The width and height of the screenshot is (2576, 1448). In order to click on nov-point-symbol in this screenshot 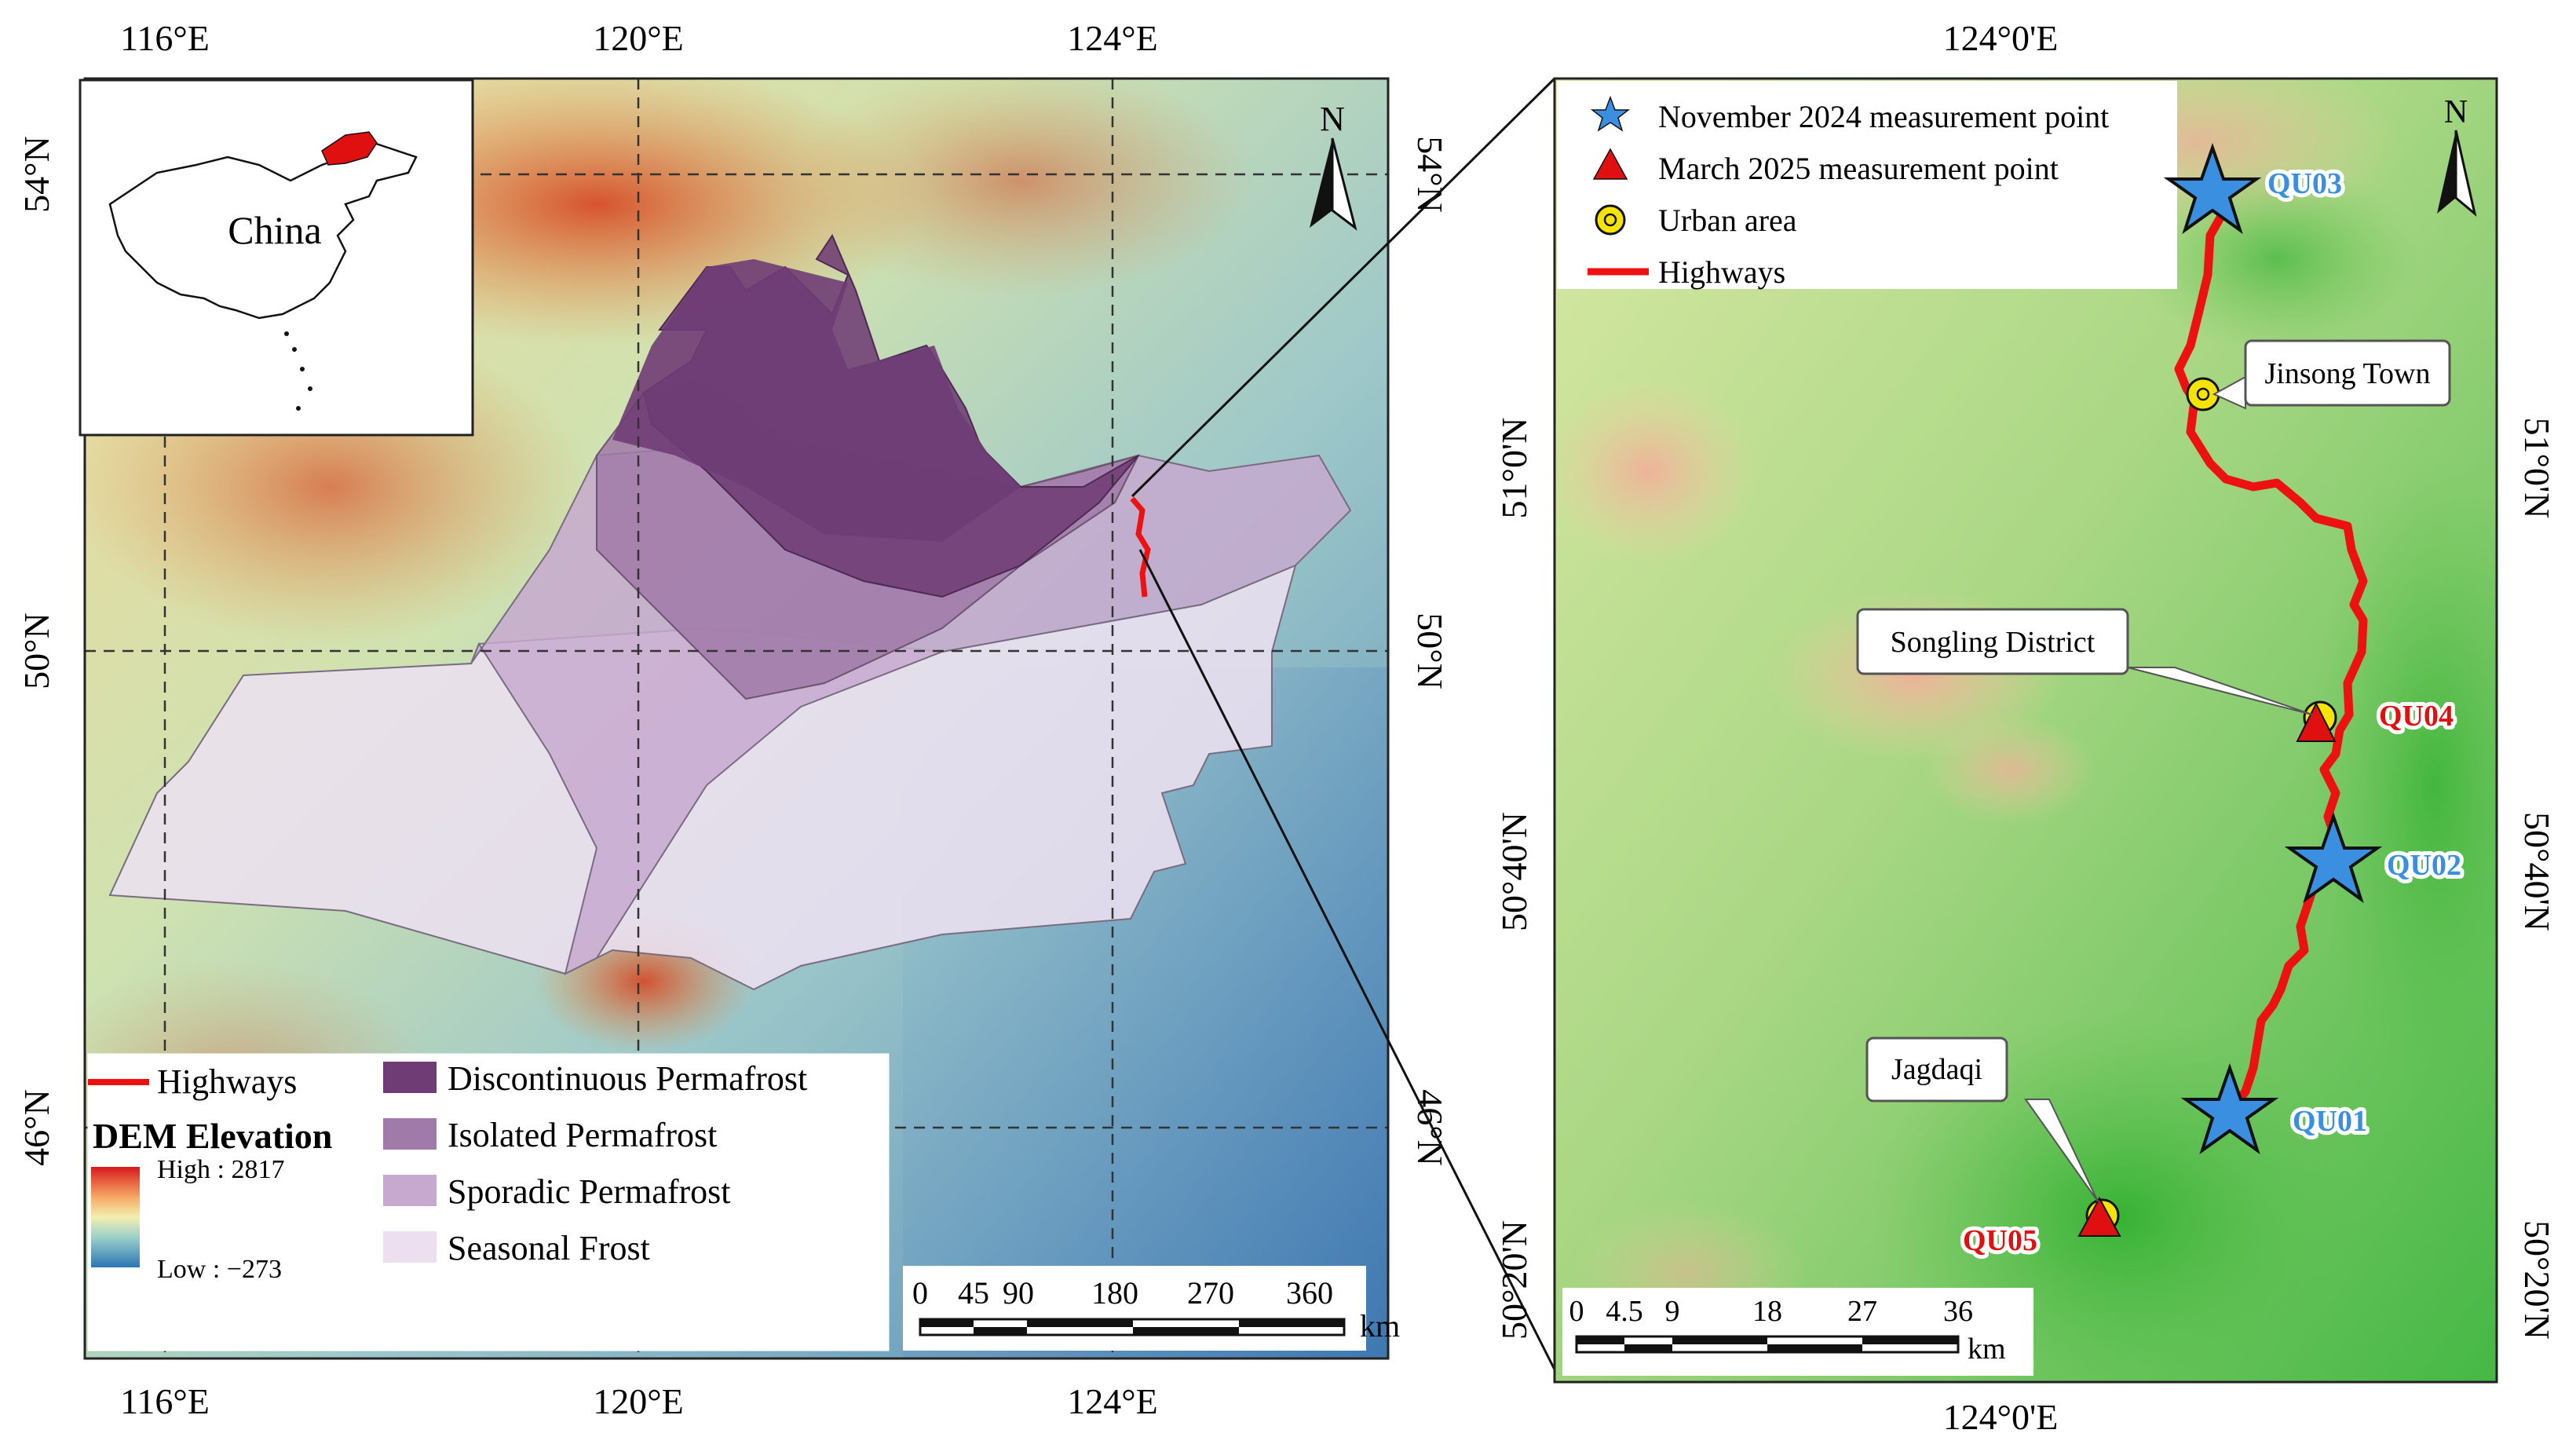, I will do `click(1610, 113)`.